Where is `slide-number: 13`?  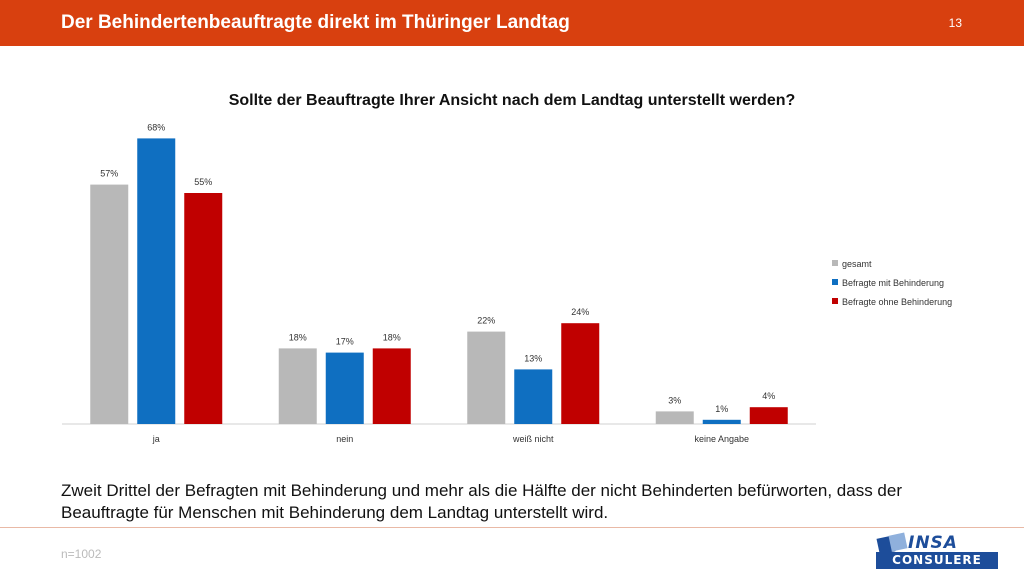 slide-number: 13 is located at coordinates (955, 23).